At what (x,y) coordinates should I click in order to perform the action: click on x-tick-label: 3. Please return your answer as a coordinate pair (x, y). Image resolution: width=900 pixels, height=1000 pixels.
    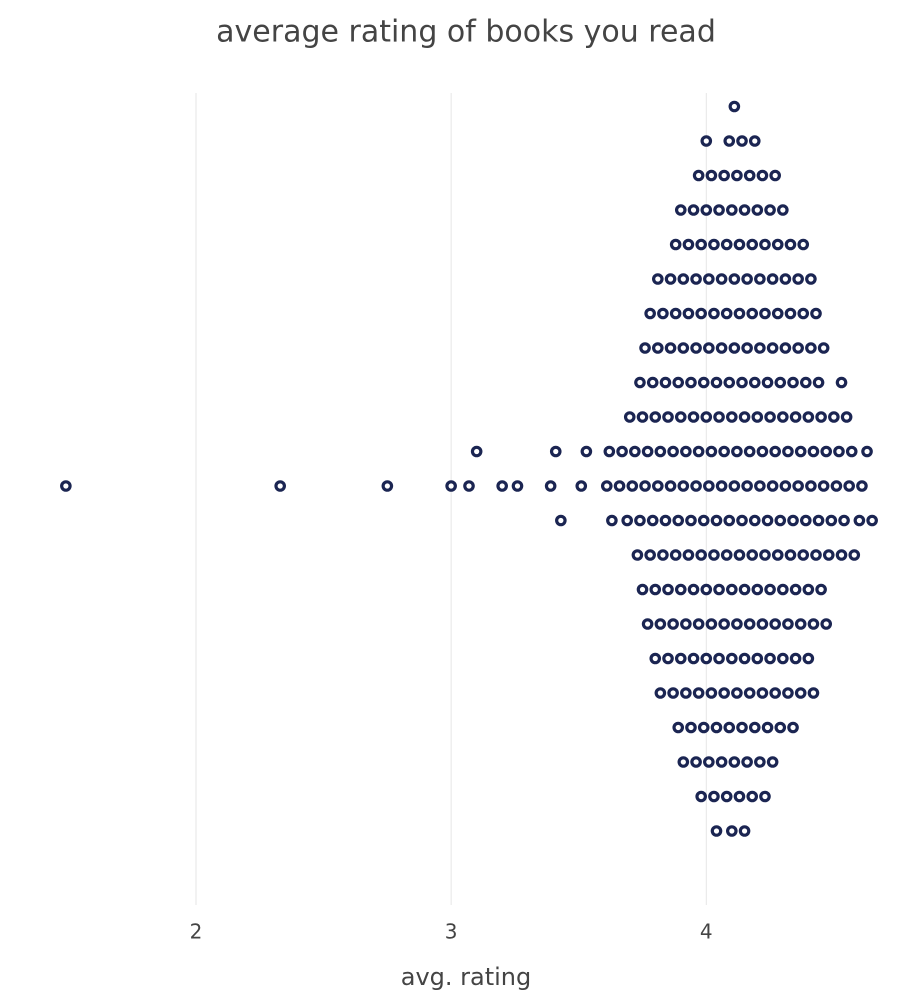
    Looking at the image, I should click on (451, 932).